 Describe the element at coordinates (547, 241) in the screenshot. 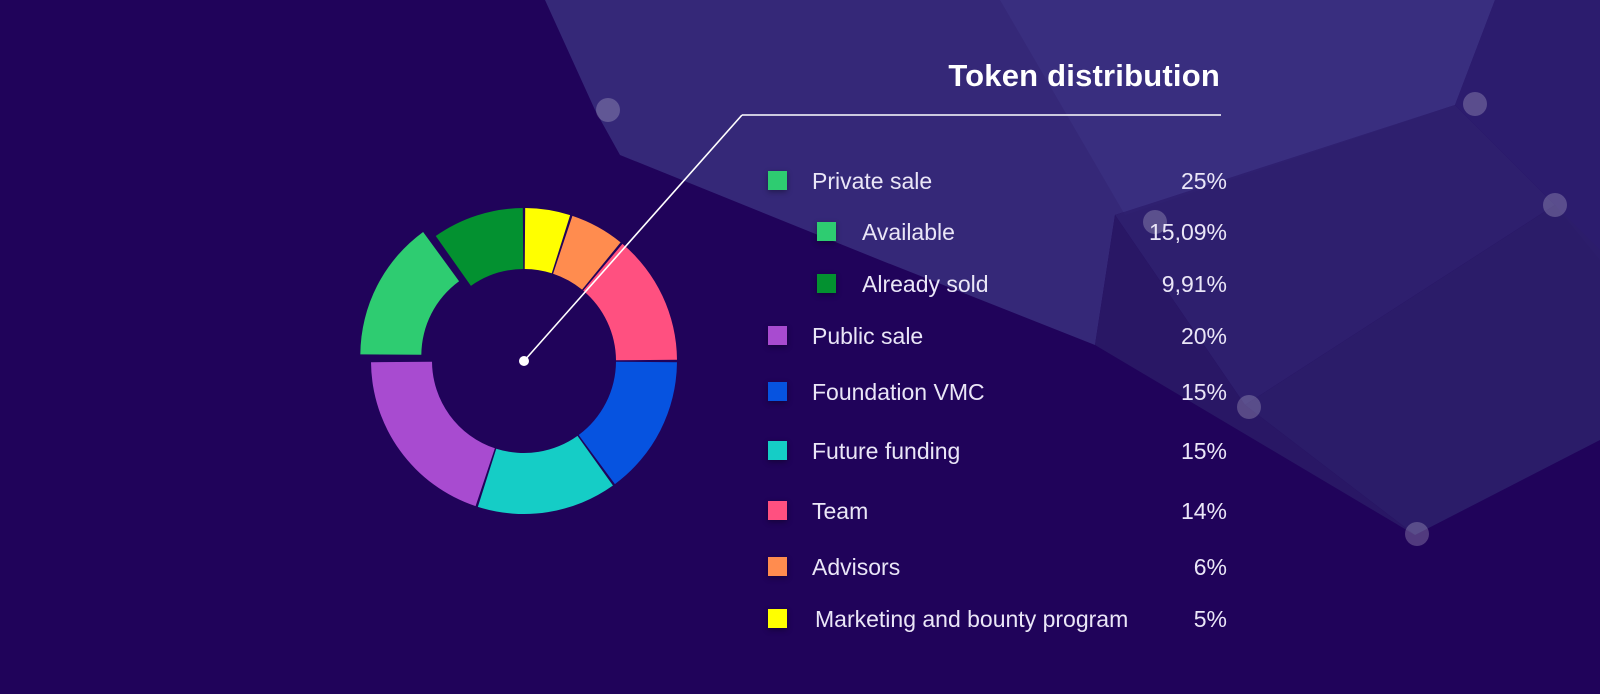

I see `donut-slice-marketing-and-bounty-program` at that location.